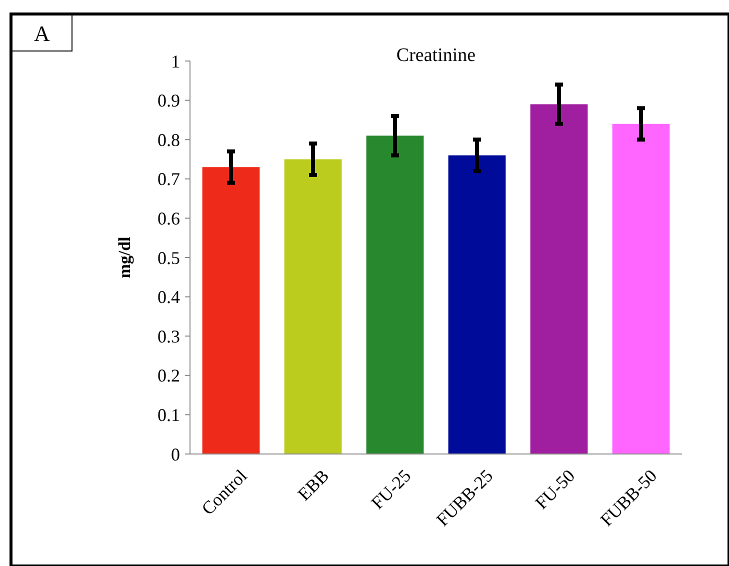 This screenshot has width=729, height=566. What do you see at coordinates (169, 179) in the screenshot?
I see `y-tick-label: 0.7` at bounding box center [169, 179].